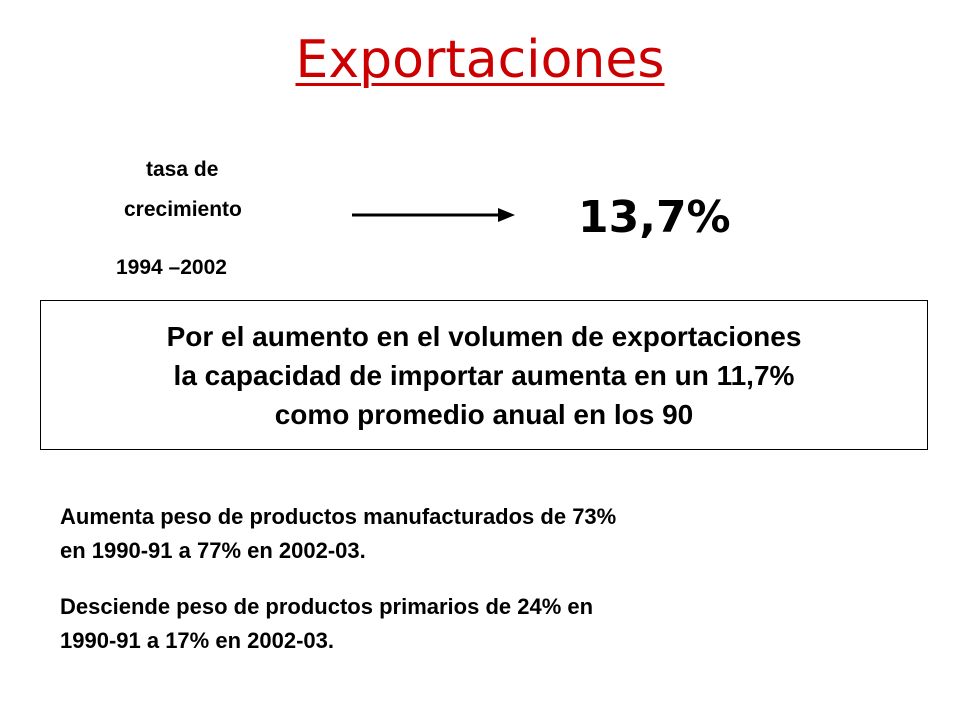 This screenshot has width=960, height=720. I want to click on point-line: en 1990-91 a 77% en 2002-03., so click(213, 550).